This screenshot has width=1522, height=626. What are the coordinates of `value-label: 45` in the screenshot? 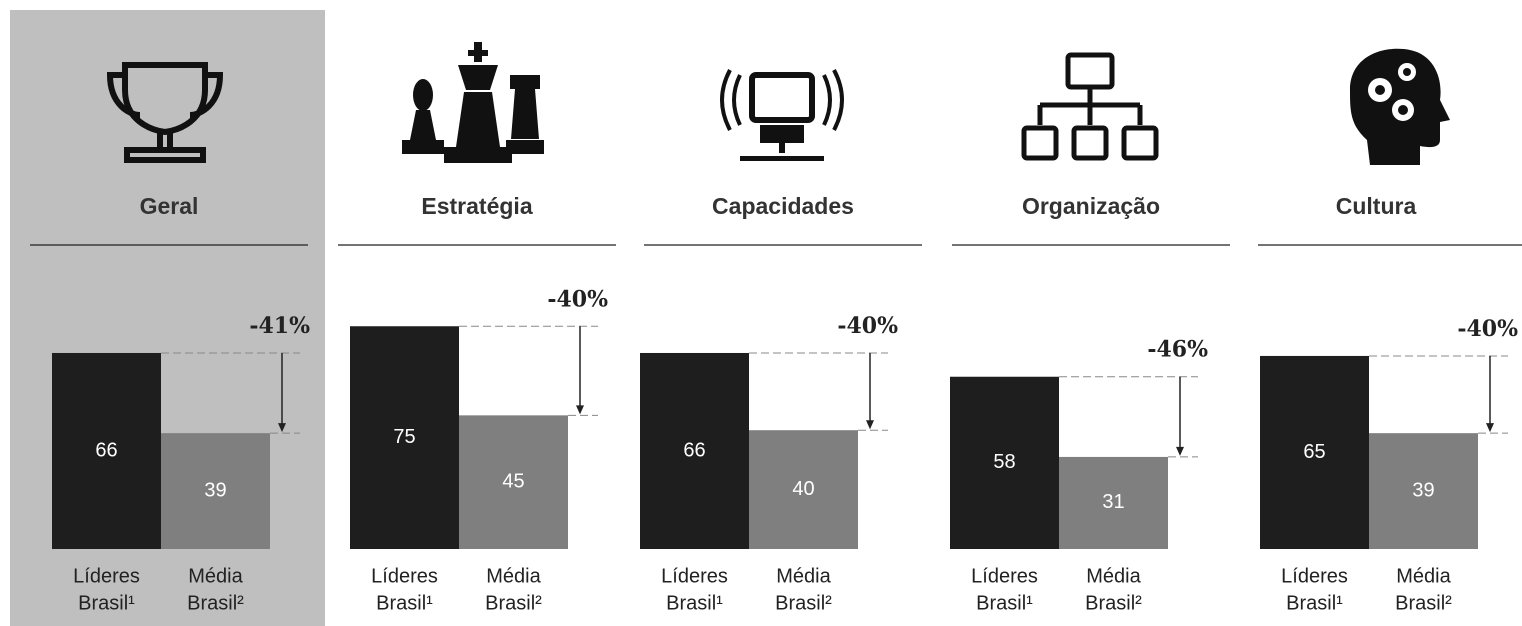 It's located at (513, 481).